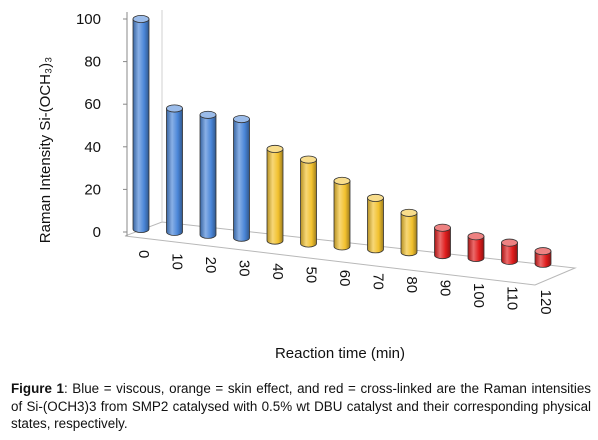  Describe the element at coordinates (344, 278) in the screenshot. I see `x-tick-label: 60` at that location.